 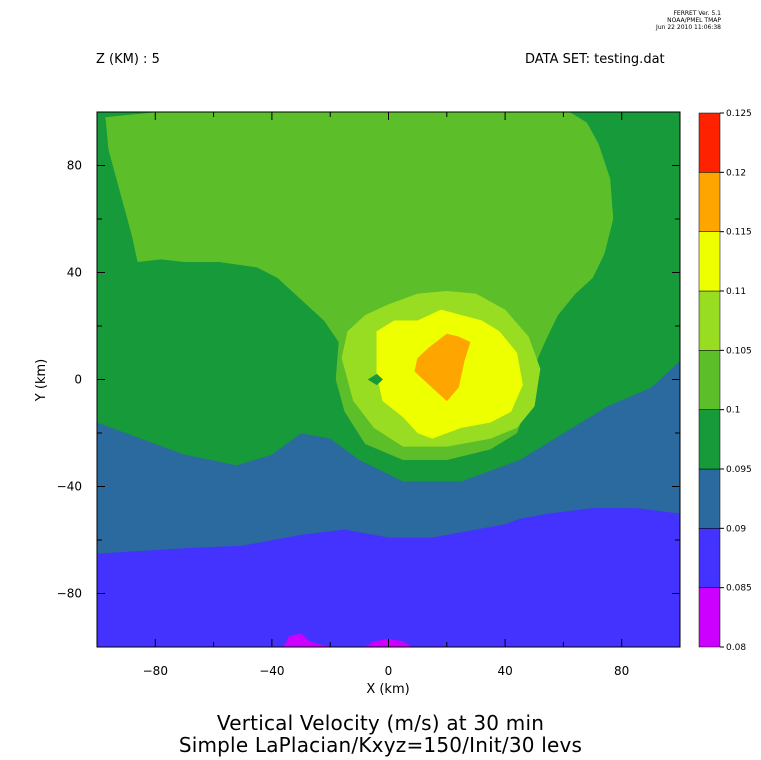 I want to click on x-tick-label: −80, so click(x=155, y=671).